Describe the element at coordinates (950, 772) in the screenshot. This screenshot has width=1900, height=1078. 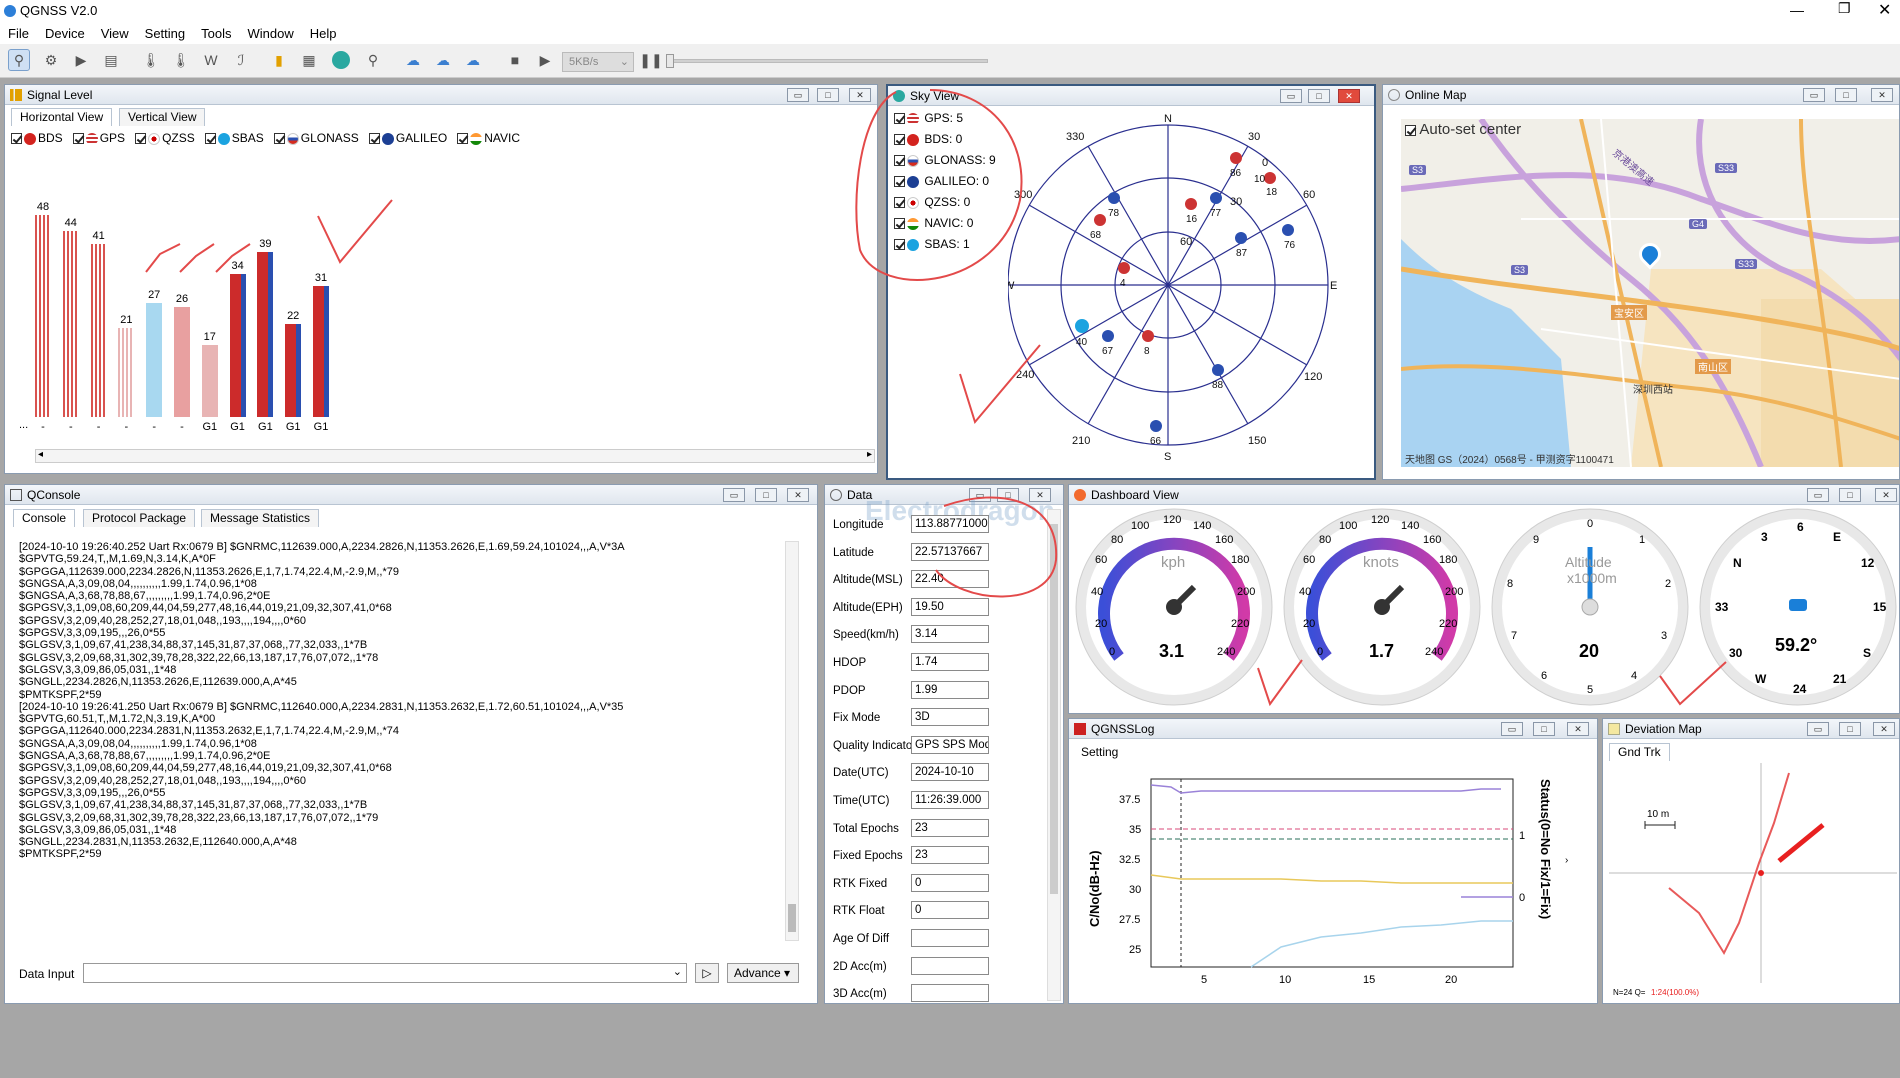
I see `data-row-value: 2024-10-10` at that location.